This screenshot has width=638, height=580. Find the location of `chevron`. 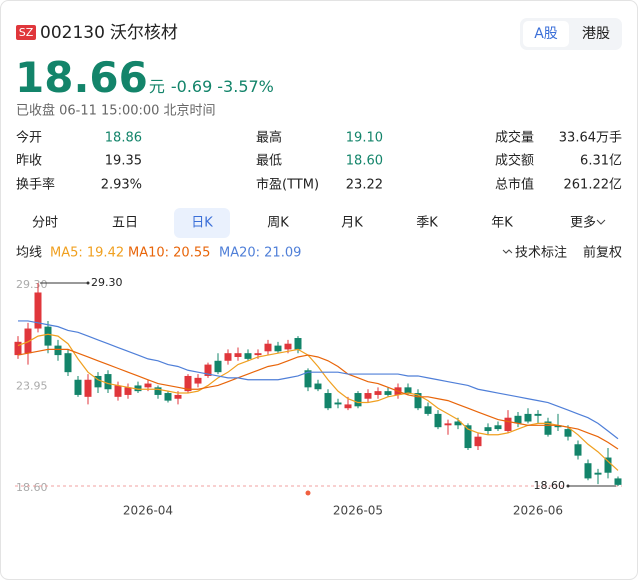

chevron is located at coordinates (601, 222).